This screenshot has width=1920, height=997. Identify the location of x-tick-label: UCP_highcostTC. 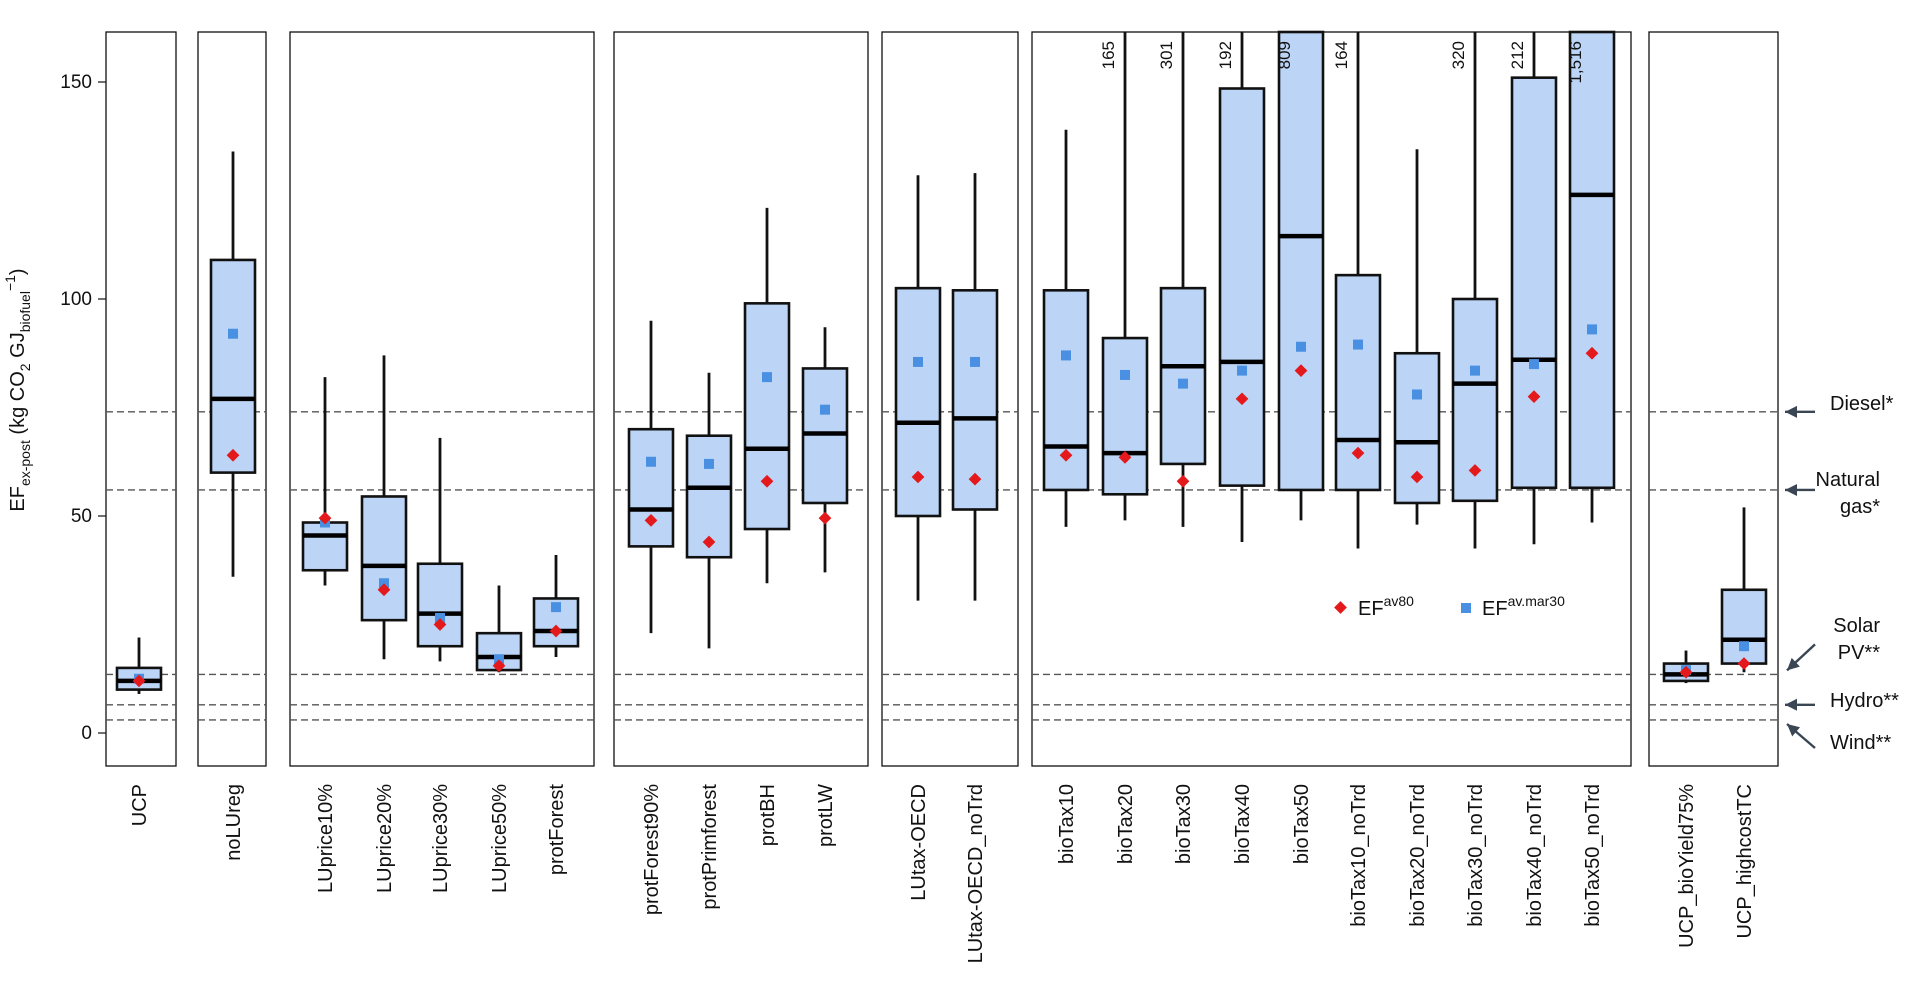
(1745, 861).